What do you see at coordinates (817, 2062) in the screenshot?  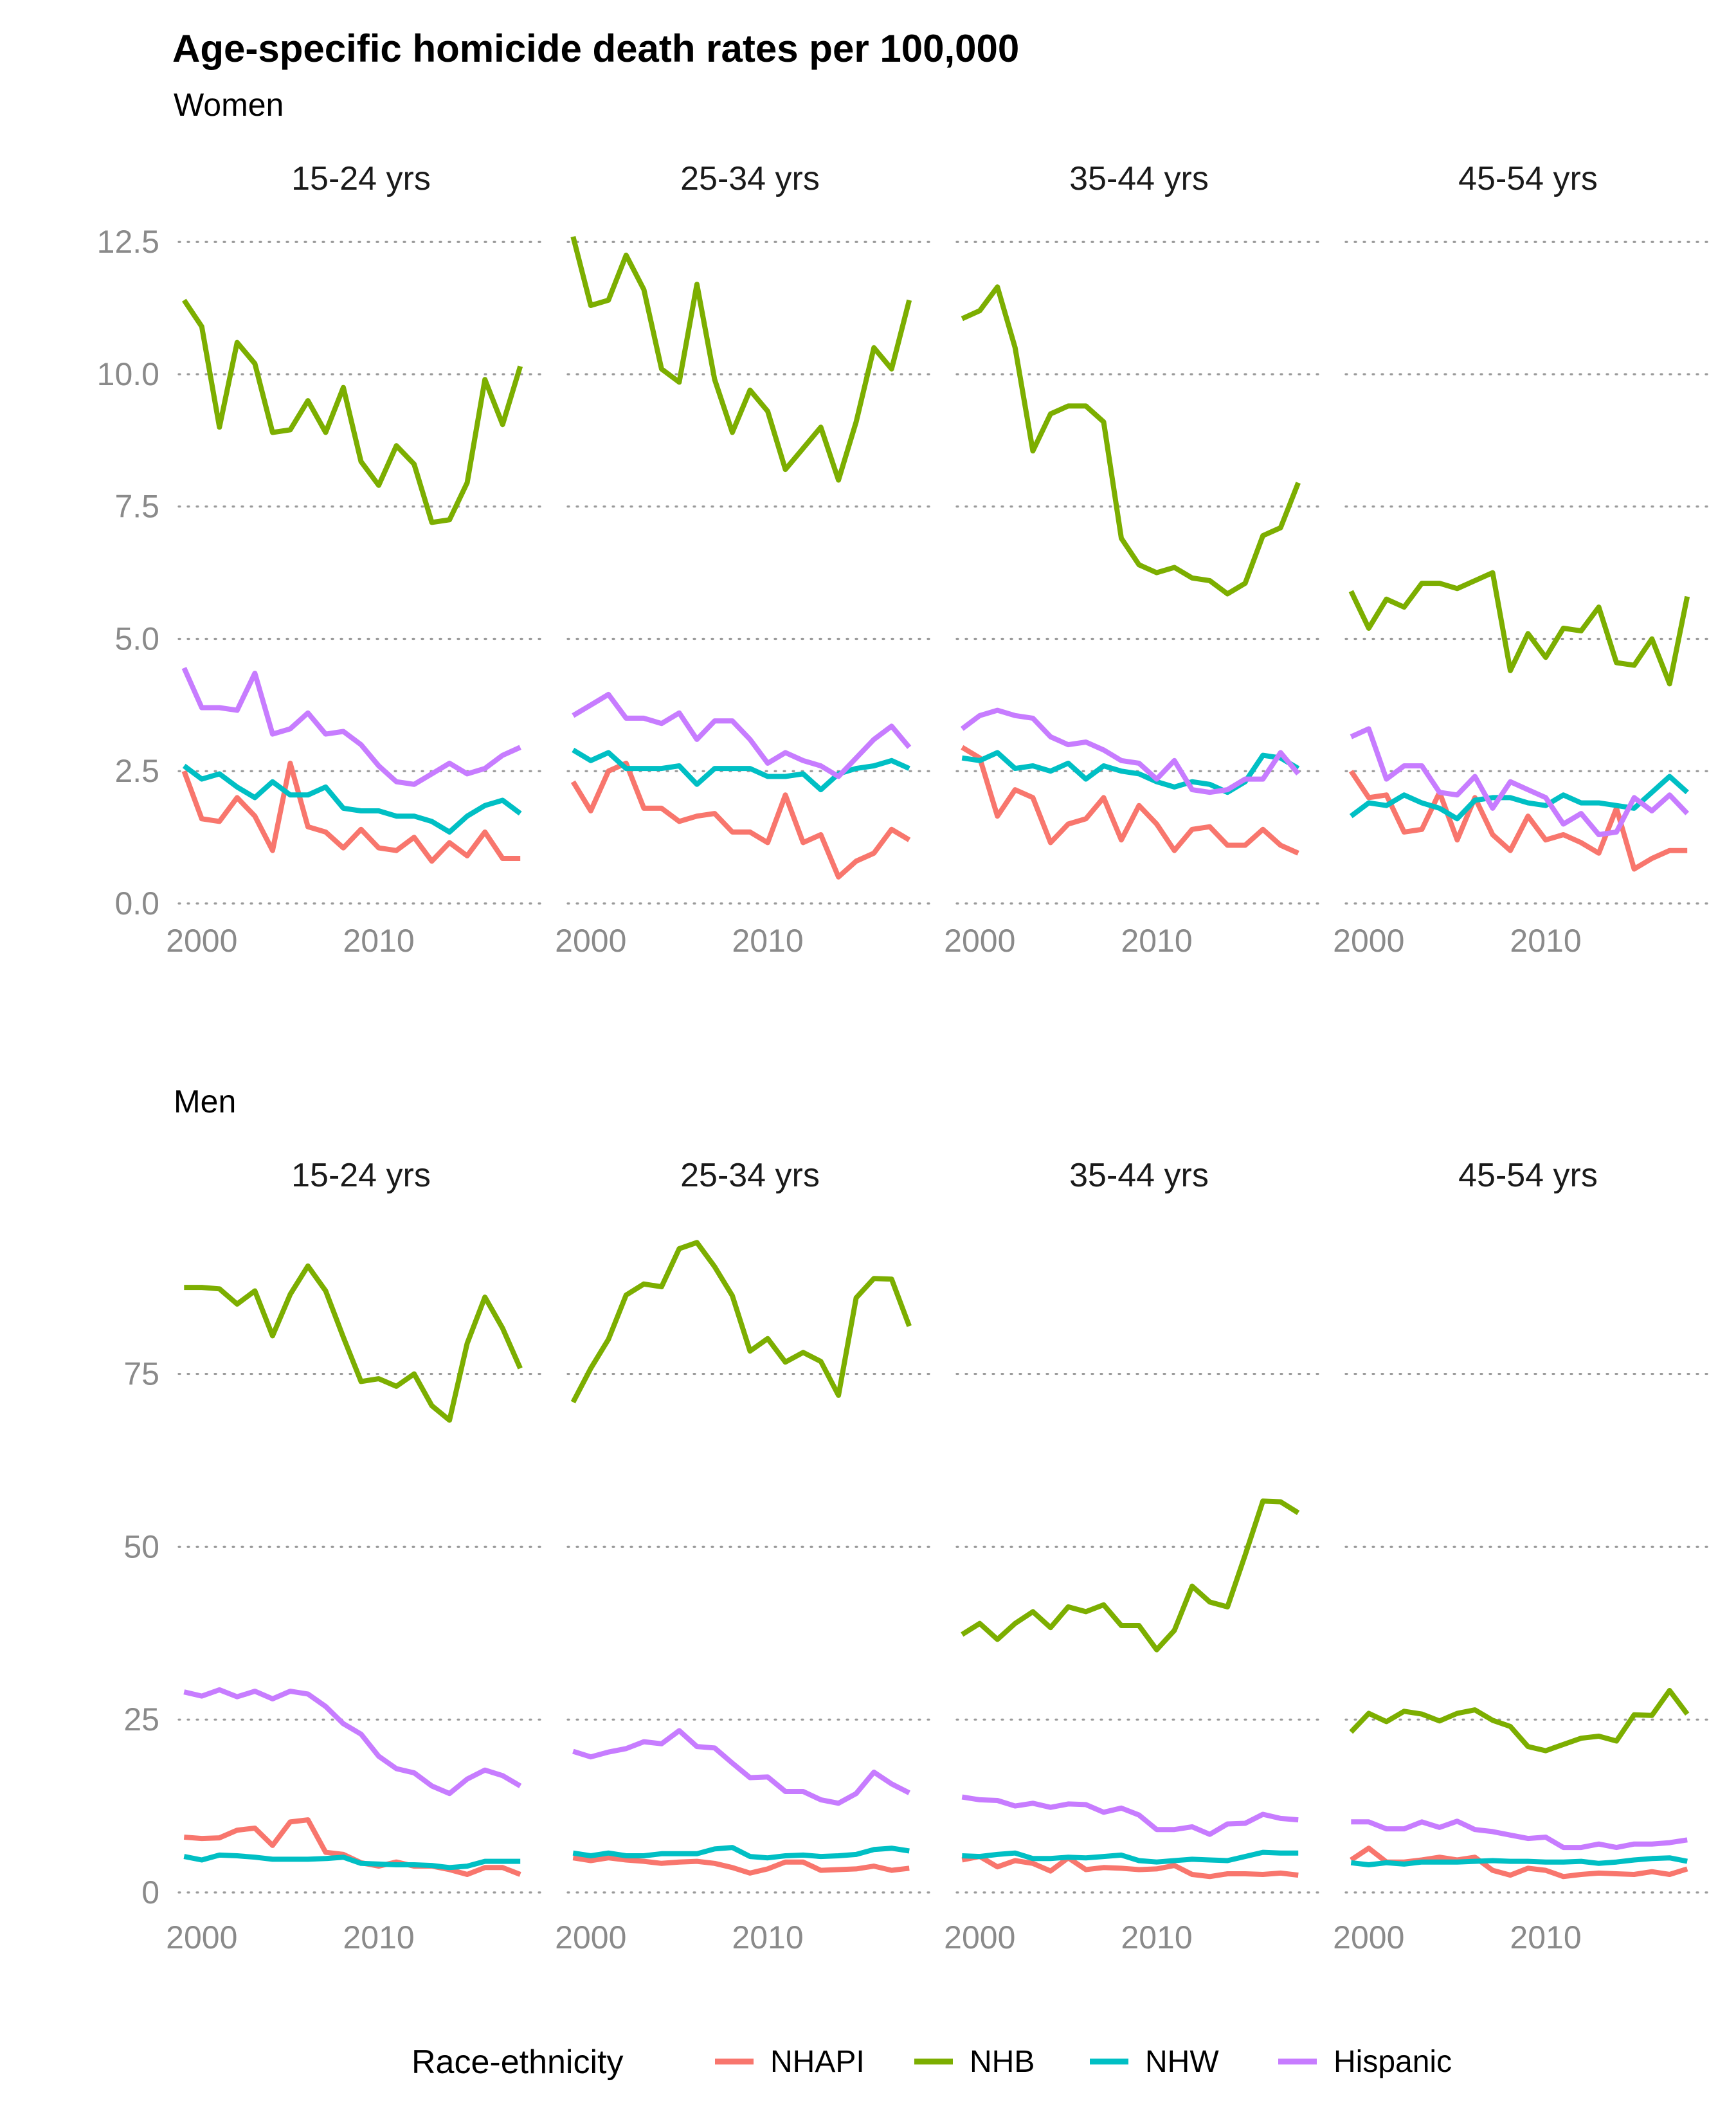 I see `legend-label: NHAPI` at bounding box center [817, 2062].